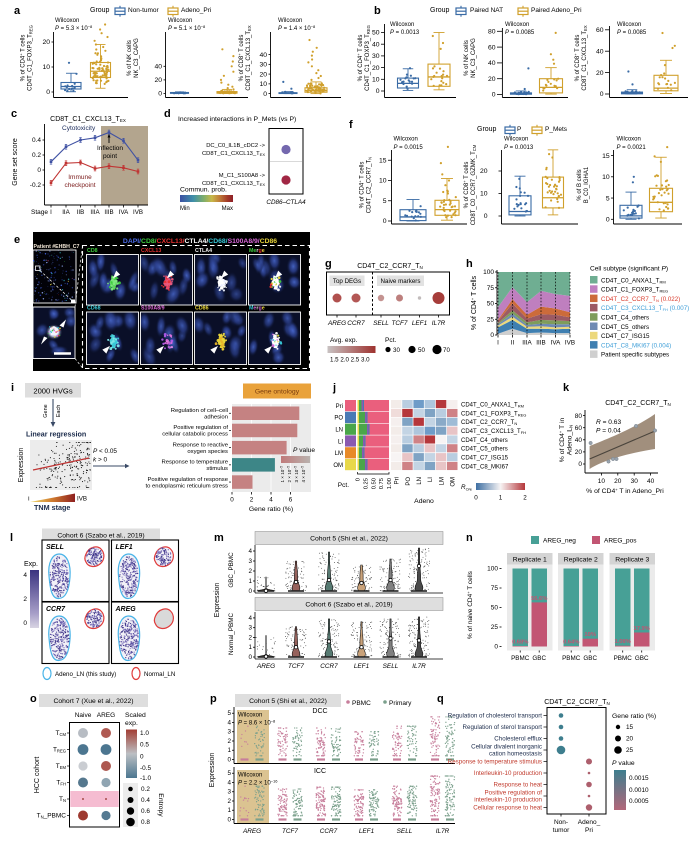 The image size is (692, 842). Describe the element at coordinates (187, 28) in the screenshot. I see `svg-text: P = 5.1 × 10−8` at that location.